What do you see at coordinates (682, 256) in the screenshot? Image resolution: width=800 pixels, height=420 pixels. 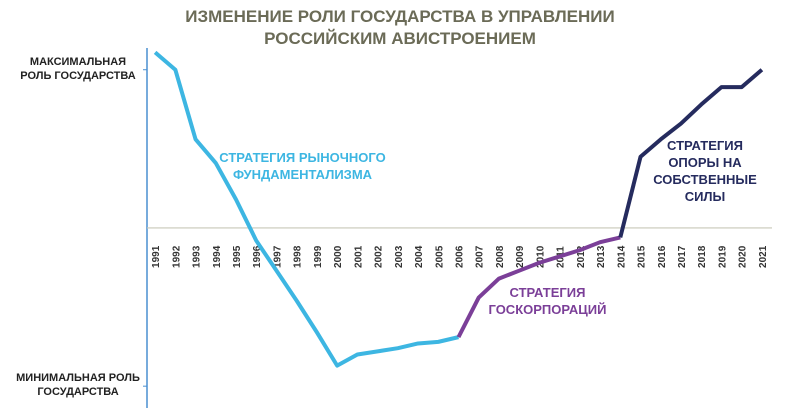 I see `x-tick-label: 2017` at bounding box center [682, 256].